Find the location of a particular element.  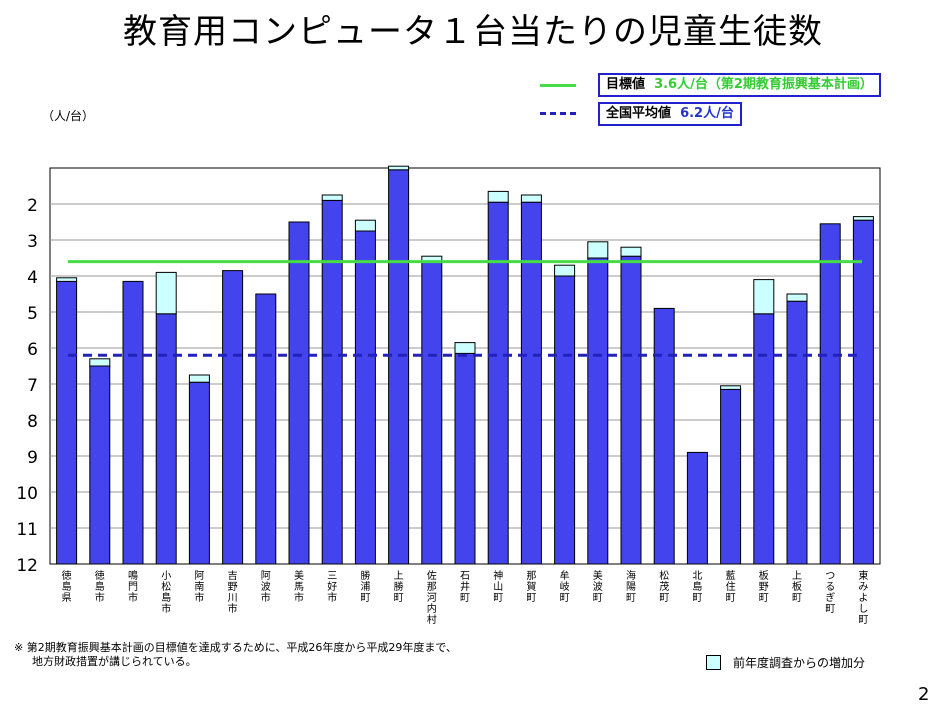

legend-average: 全国平均値 6.2人/台 is located at coordinates (670, 114).